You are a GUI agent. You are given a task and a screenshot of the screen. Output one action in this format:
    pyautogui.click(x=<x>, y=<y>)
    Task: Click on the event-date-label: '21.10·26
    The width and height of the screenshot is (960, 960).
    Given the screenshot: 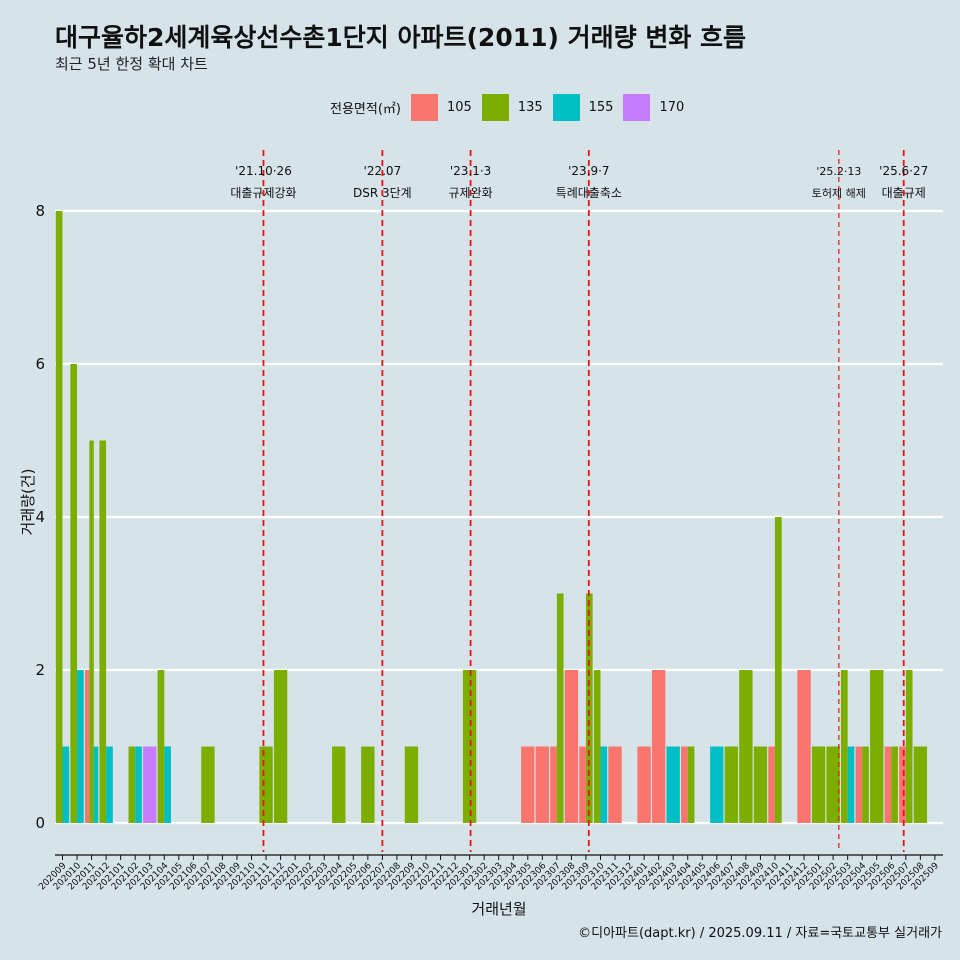 What is the action you would take?
    pyautogui.click(x=263, y=171)
    